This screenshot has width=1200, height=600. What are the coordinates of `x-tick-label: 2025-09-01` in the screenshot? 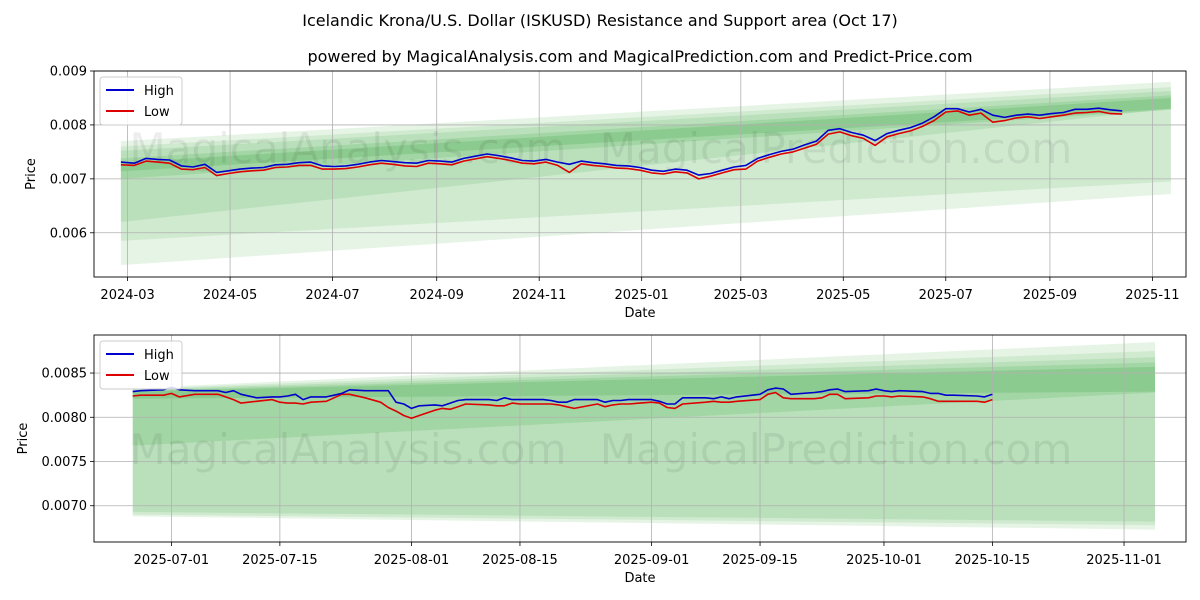 It's located at (652, 560).